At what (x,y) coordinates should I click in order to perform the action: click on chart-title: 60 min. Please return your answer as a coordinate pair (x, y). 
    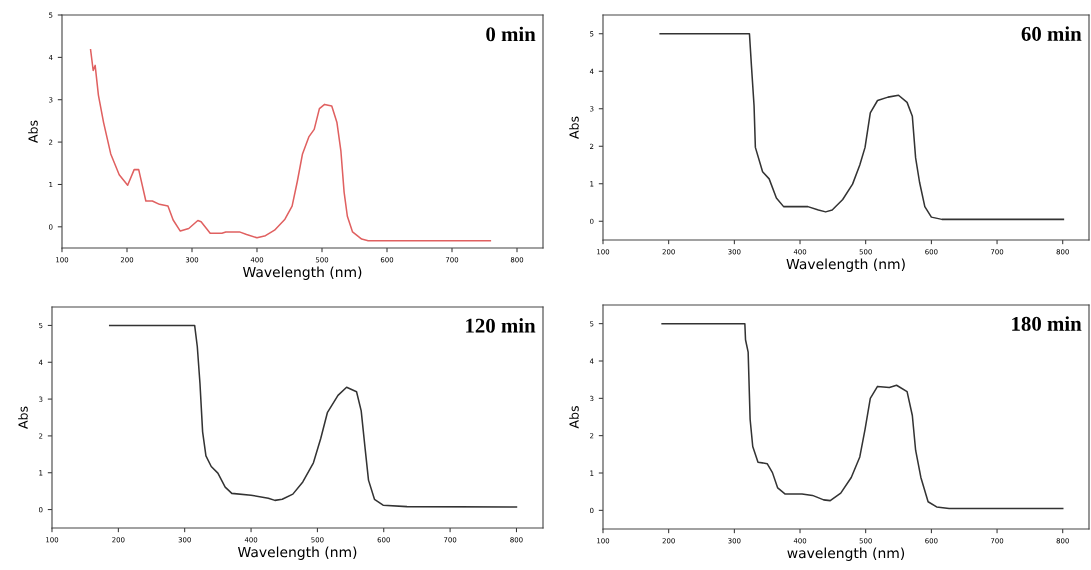
    Looking at the image, I should click on (1051, 33).